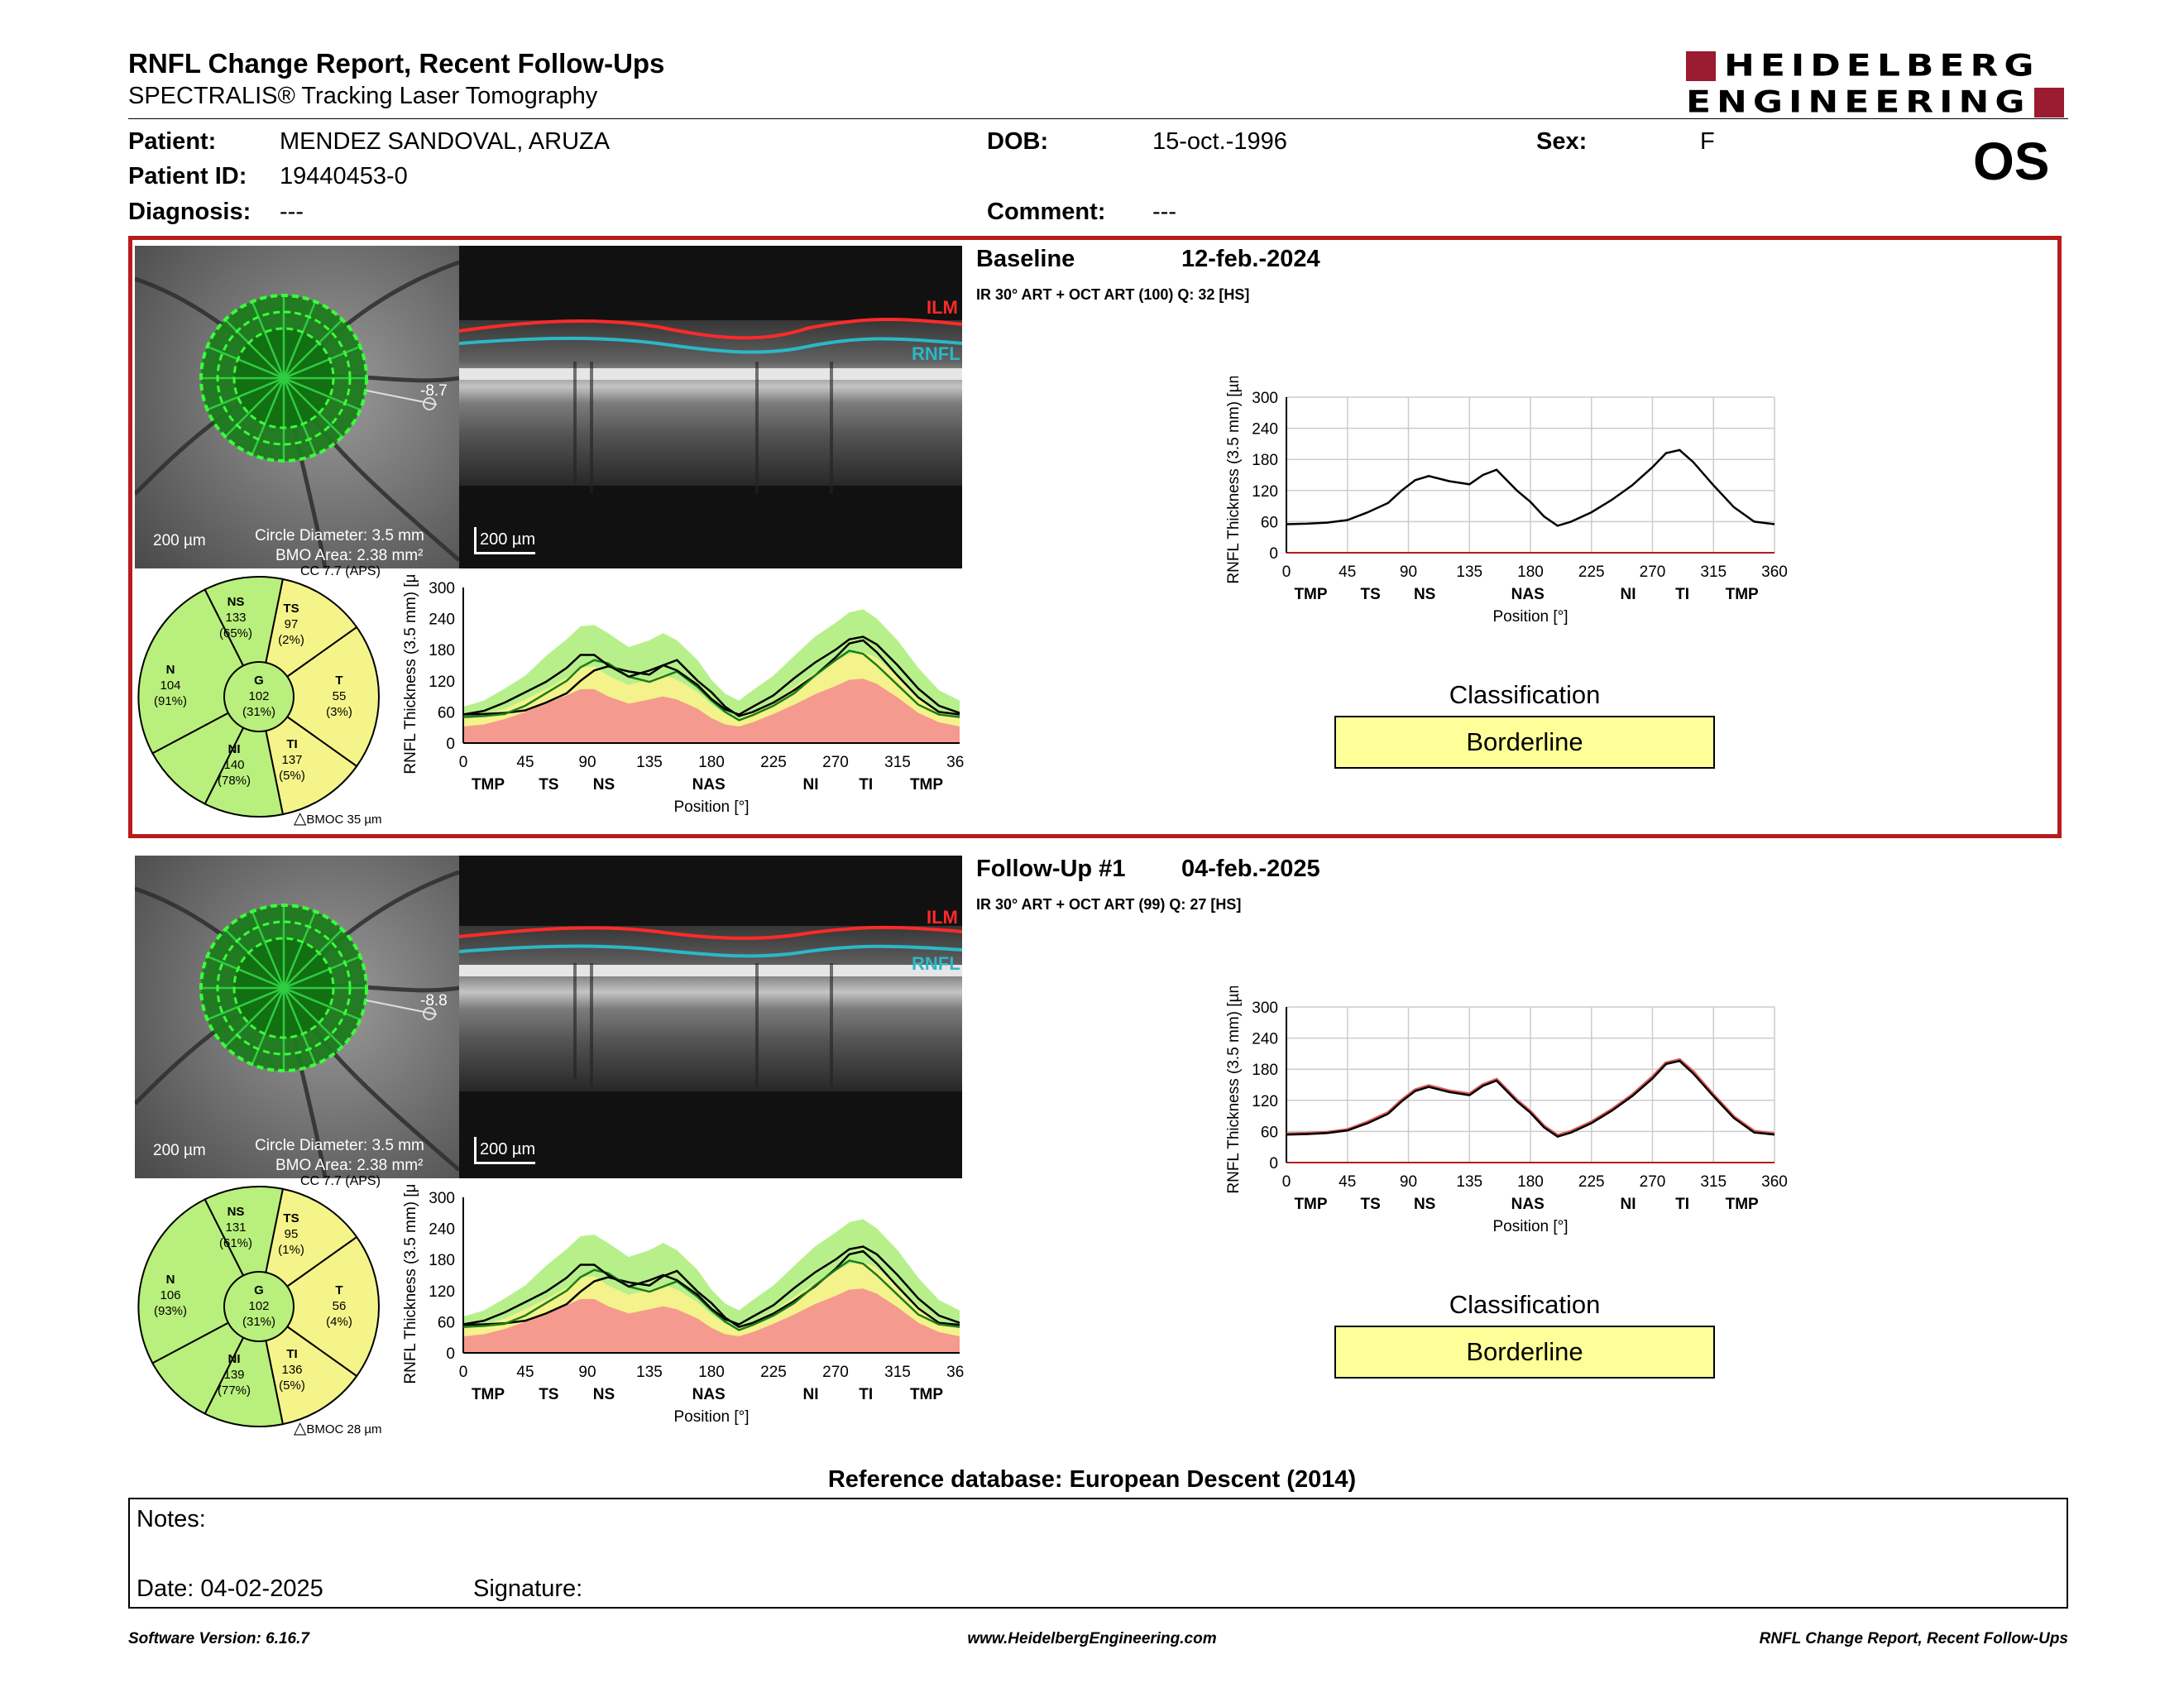 Image resolution: width=2184 pixels, height=1688 pixels. I want to click on x-tick-label: 90, so click(1408, 1182).